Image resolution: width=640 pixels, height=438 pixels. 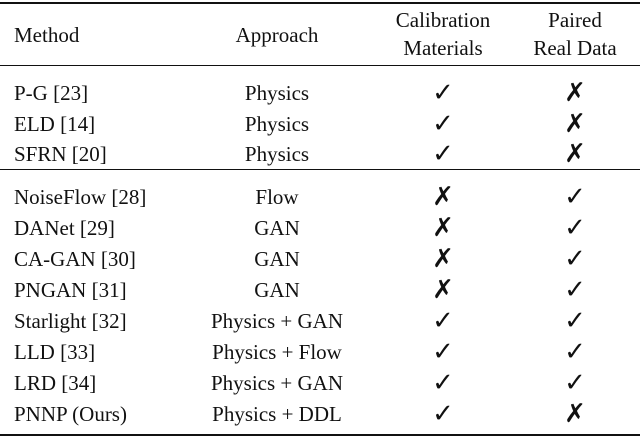 I want to click on cell: LLD [33], so click(x=55, y=352).